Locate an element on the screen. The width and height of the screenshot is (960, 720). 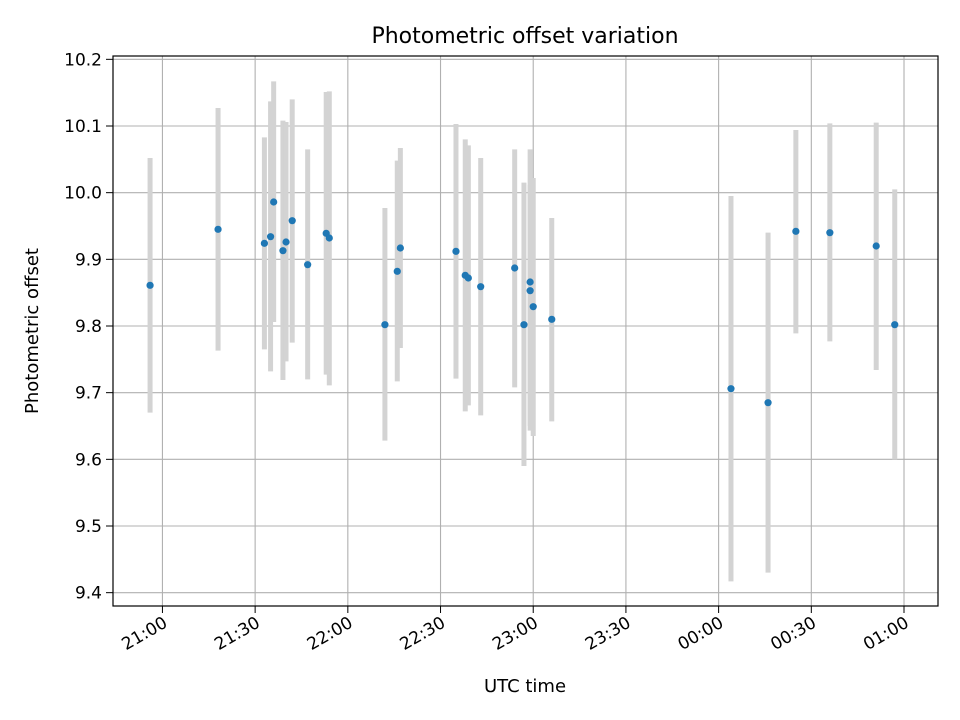
y-tick-label: 9.7 is located at coordinates (88, 394).